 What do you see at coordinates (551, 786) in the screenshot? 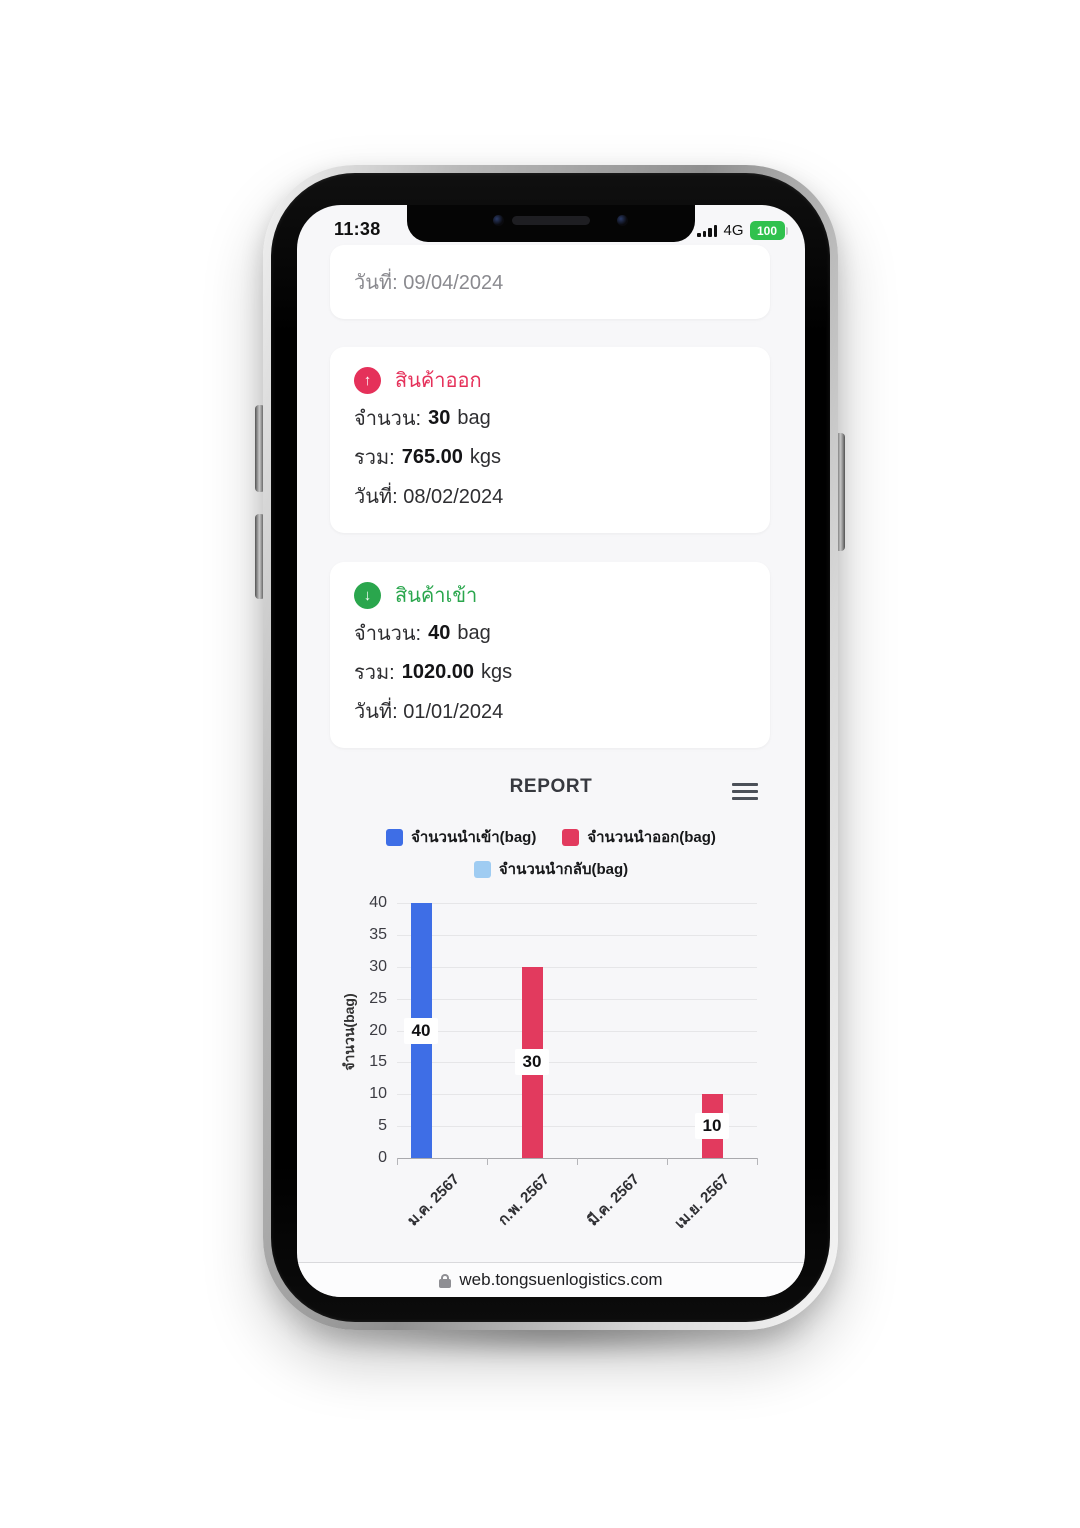
I see `report-section-title: REPORT` at bounding box center [551, 786].